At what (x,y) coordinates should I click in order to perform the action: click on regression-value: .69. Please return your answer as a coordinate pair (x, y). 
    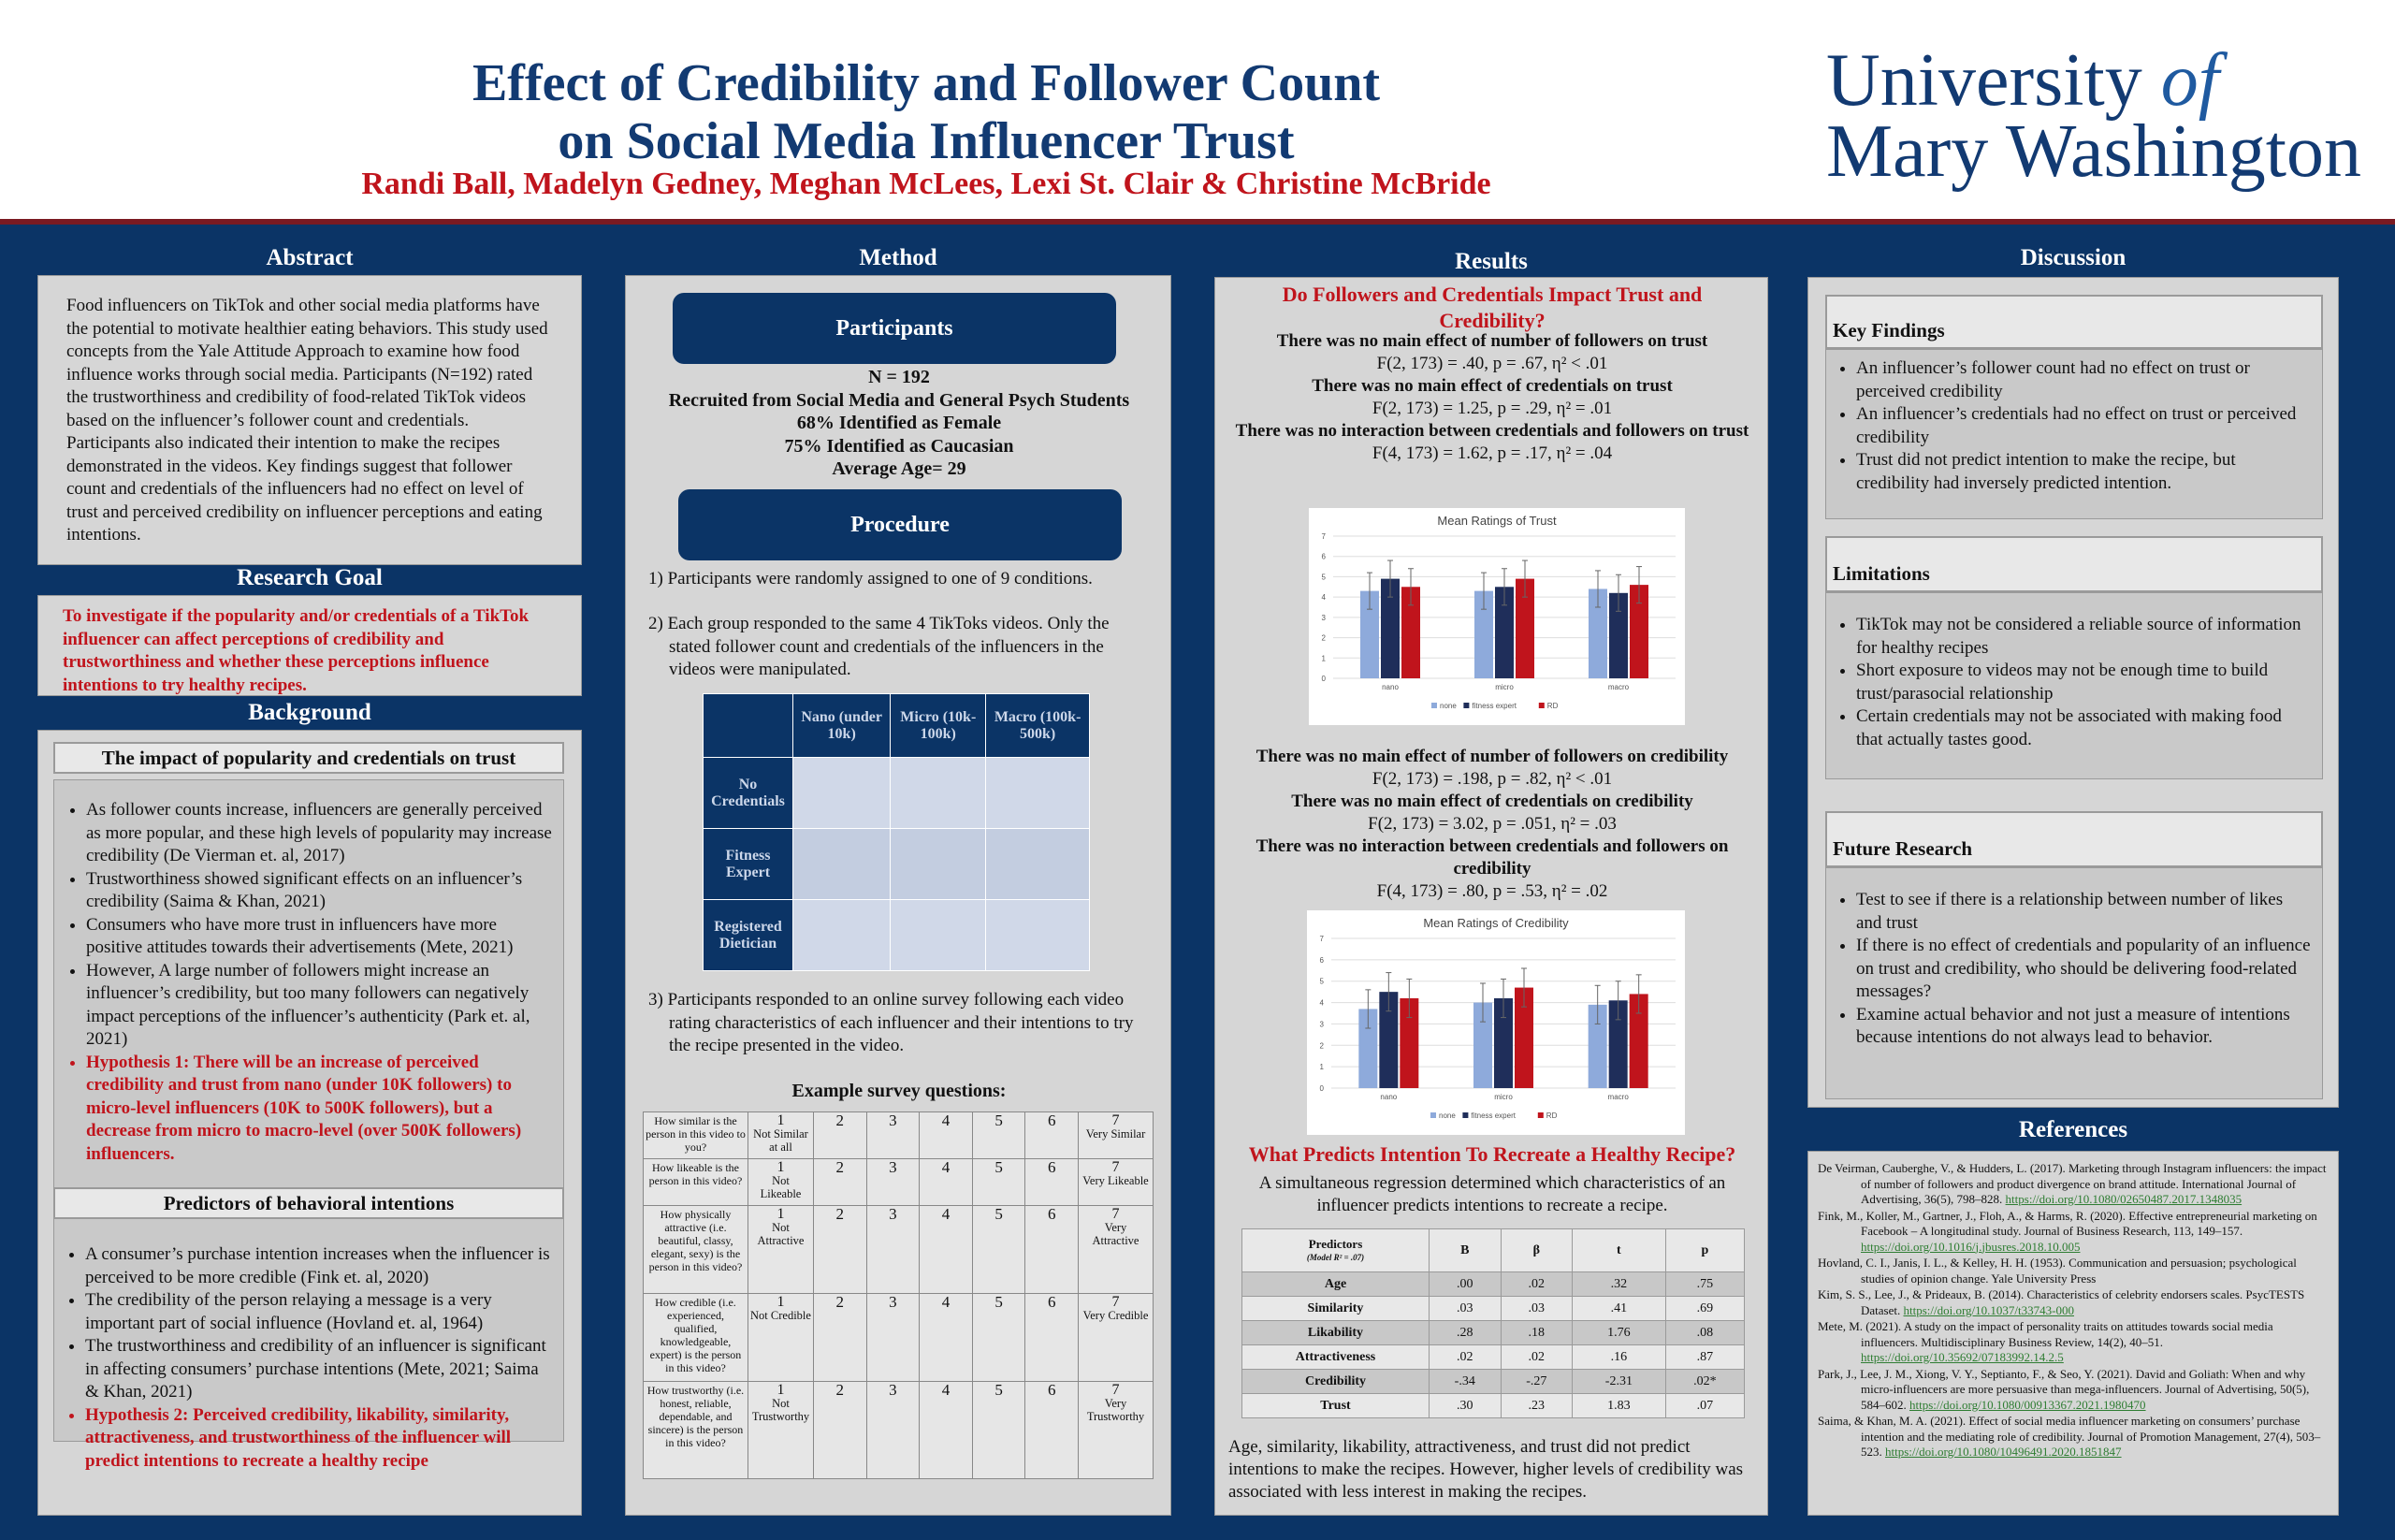
    Looking at the image, I should click on (1705, 1308).